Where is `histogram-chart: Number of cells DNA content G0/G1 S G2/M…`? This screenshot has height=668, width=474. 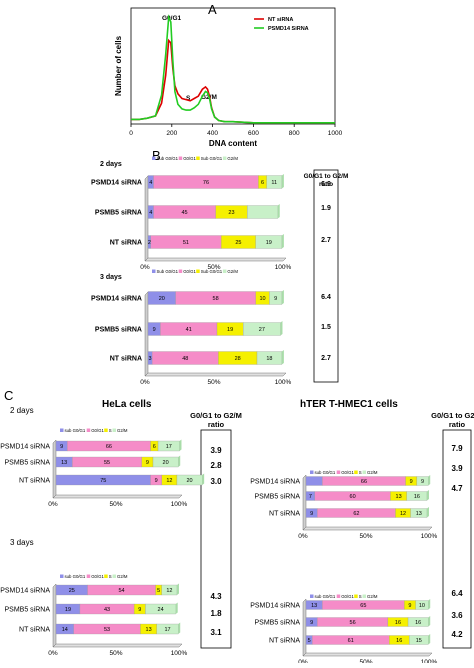
histogram-chart: Number of cells DNA content G0/G1 S G2/M… is located at coordinates (228, 77).